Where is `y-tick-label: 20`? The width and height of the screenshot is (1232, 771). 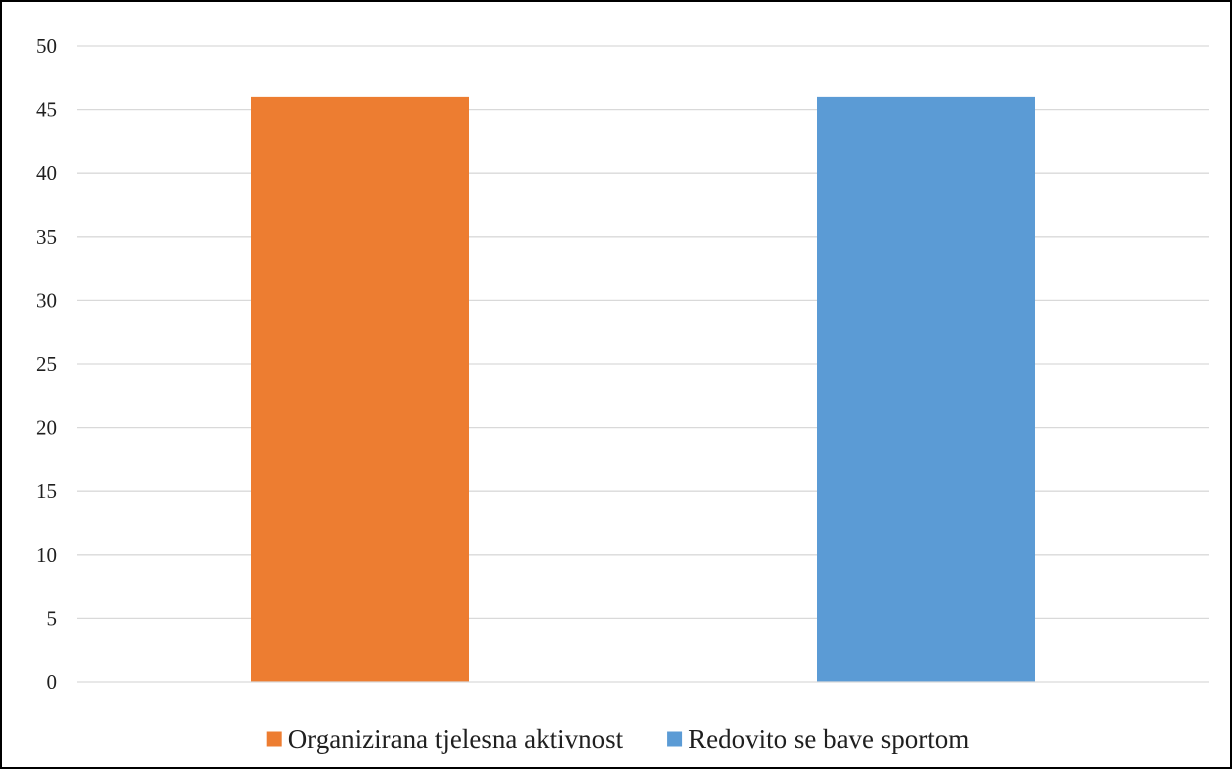 y-tick-label: 20 is located at coordinates (46, 428).